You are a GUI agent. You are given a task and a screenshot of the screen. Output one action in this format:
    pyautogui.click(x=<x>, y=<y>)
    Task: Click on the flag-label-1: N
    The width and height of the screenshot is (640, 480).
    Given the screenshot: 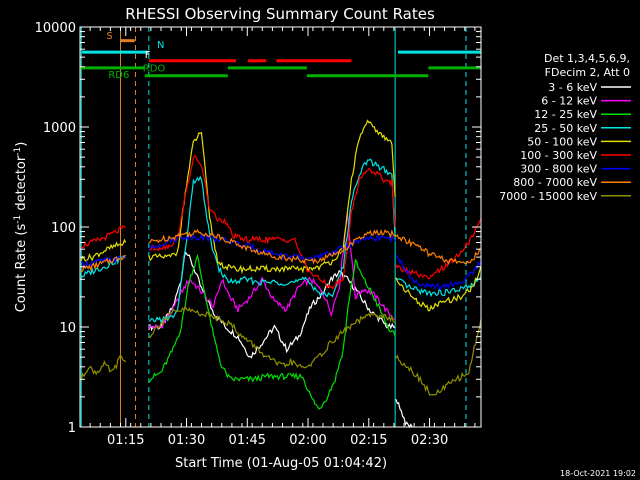 What is the action you would take?
    pyautogui.click(x=160, y=45)
    